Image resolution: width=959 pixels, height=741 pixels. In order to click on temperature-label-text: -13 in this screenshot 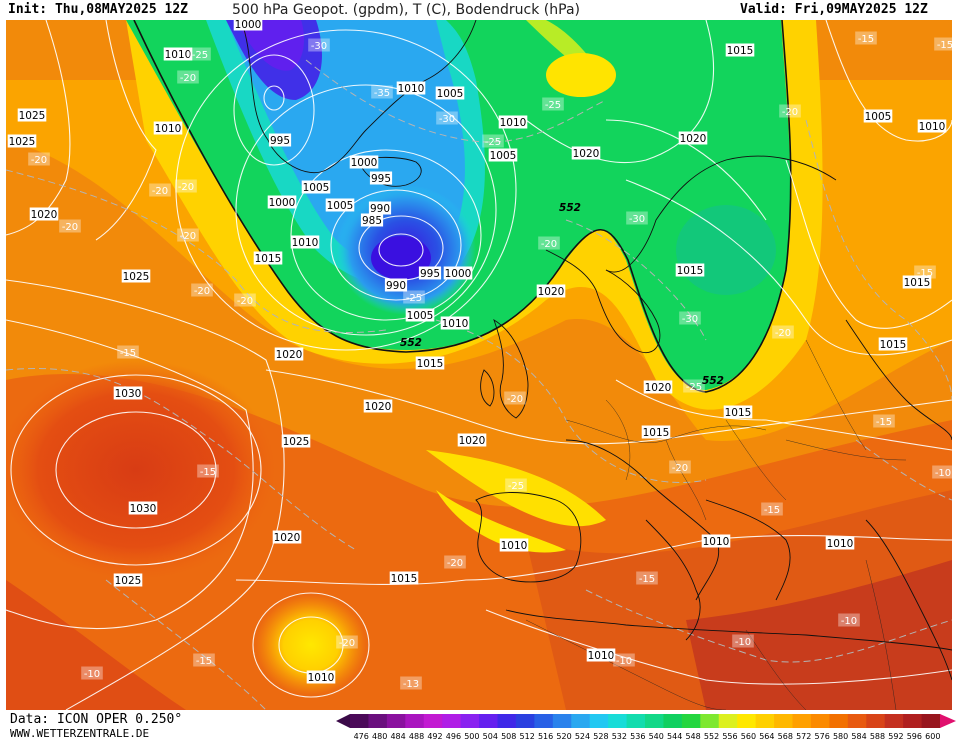, I will do `click(411, 684)`.